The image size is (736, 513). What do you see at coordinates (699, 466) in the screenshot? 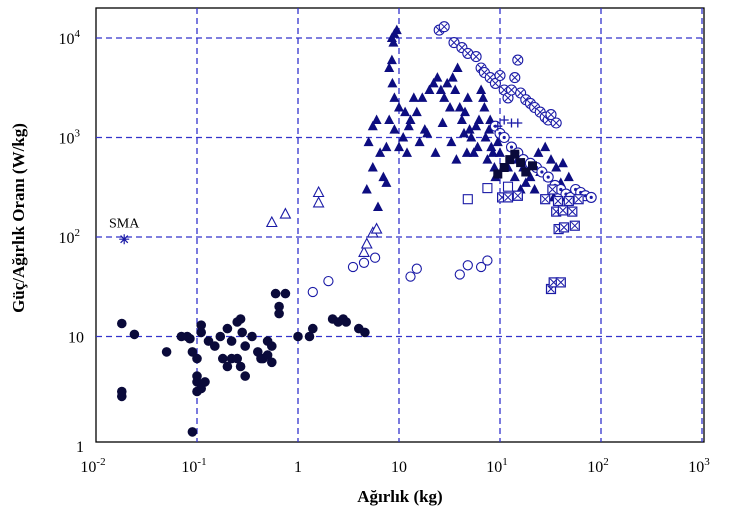
I see `x-tick-label: 10³` at bounding box center [699, 466].